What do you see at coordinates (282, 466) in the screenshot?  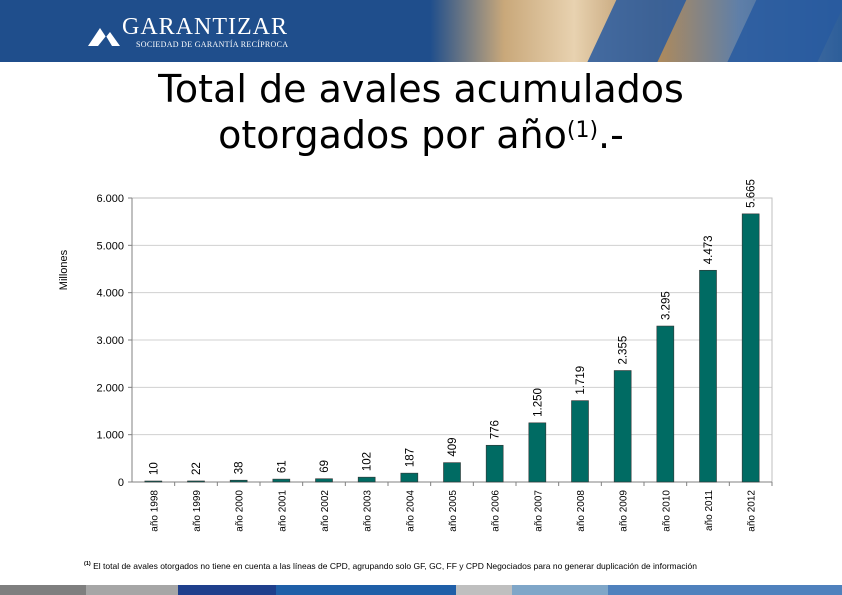 I see `data-label: 61` at bounding box center [282, 466].